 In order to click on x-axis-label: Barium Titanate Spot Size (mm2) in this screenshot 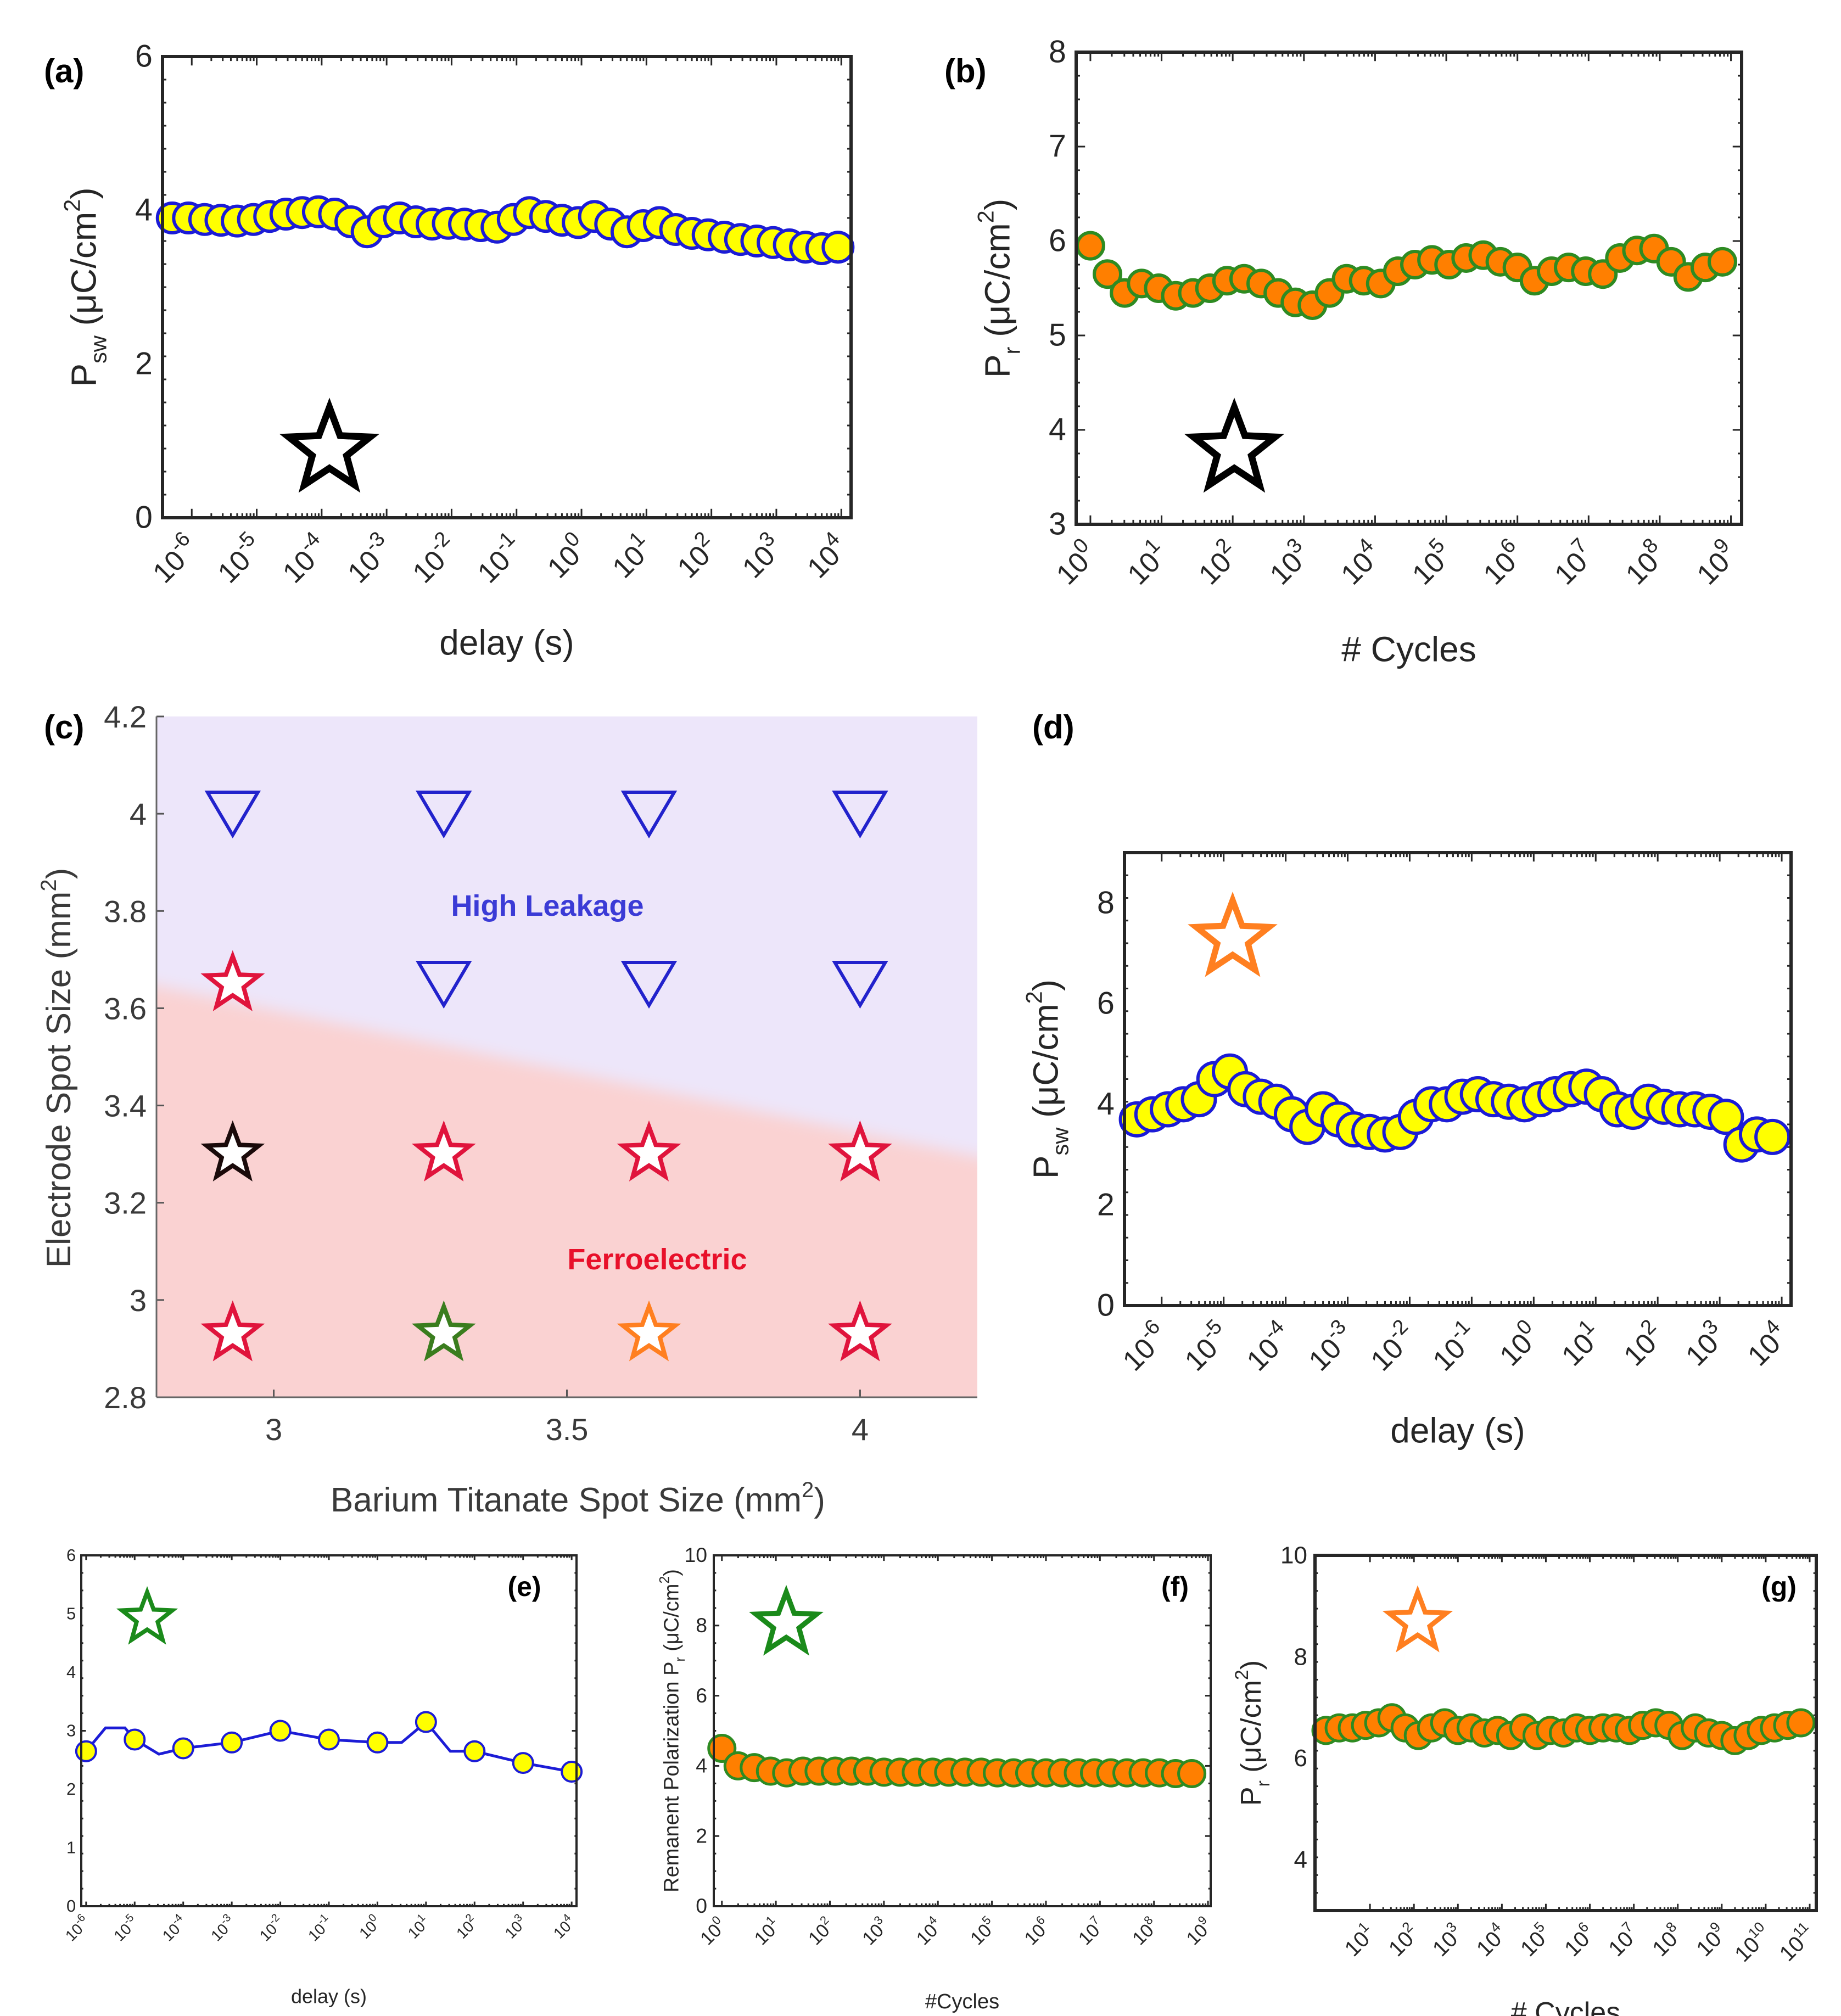, I will do `click(578, 1498)`.